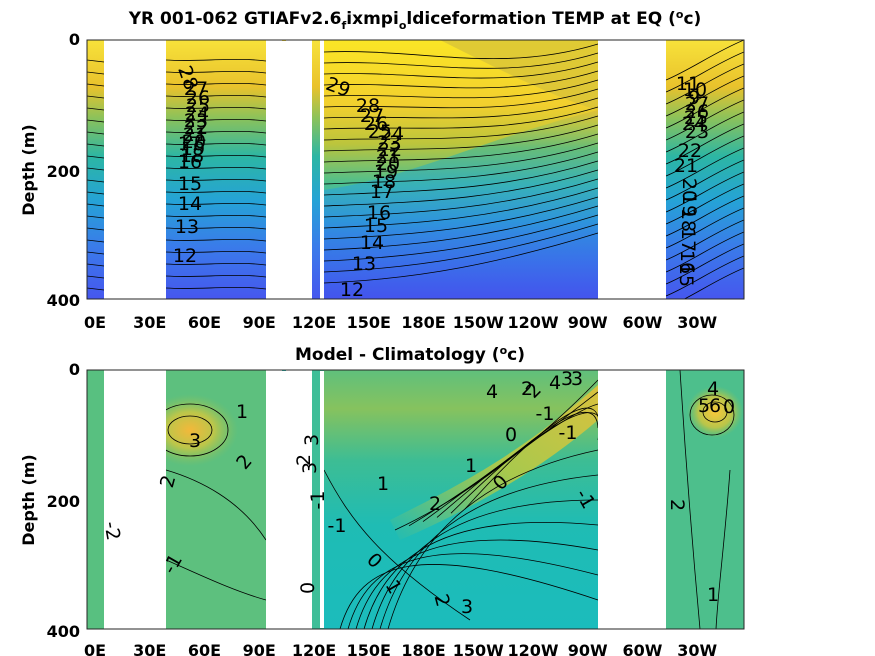  Describe the element at coordinates (322, 169) in the screenshot. I see `top-gap-maritime` at that location.